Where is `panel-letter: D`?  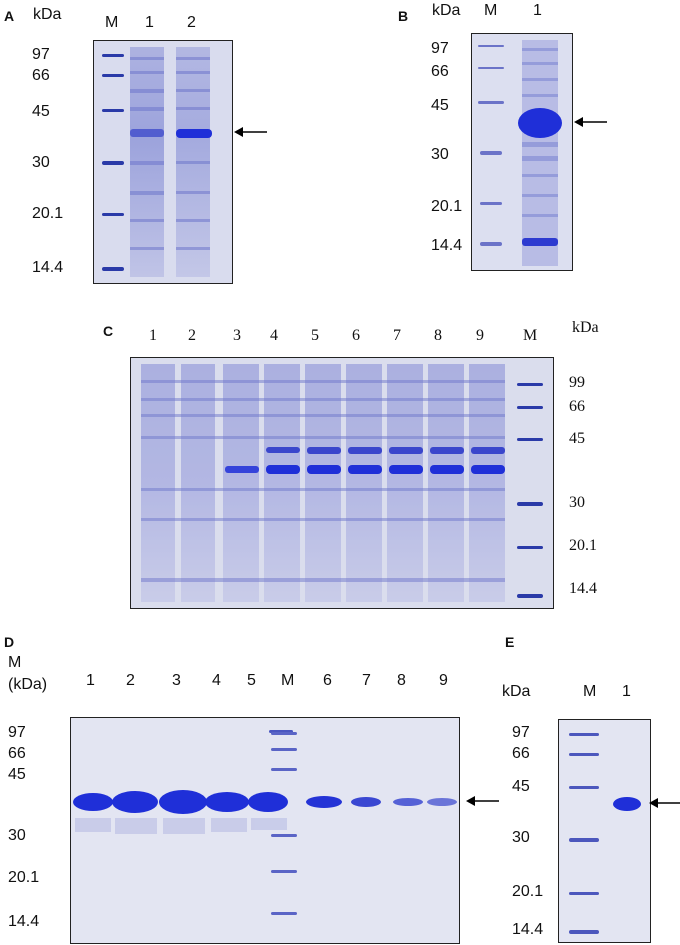
panel-letter: D is located at coordinates (9, 642).